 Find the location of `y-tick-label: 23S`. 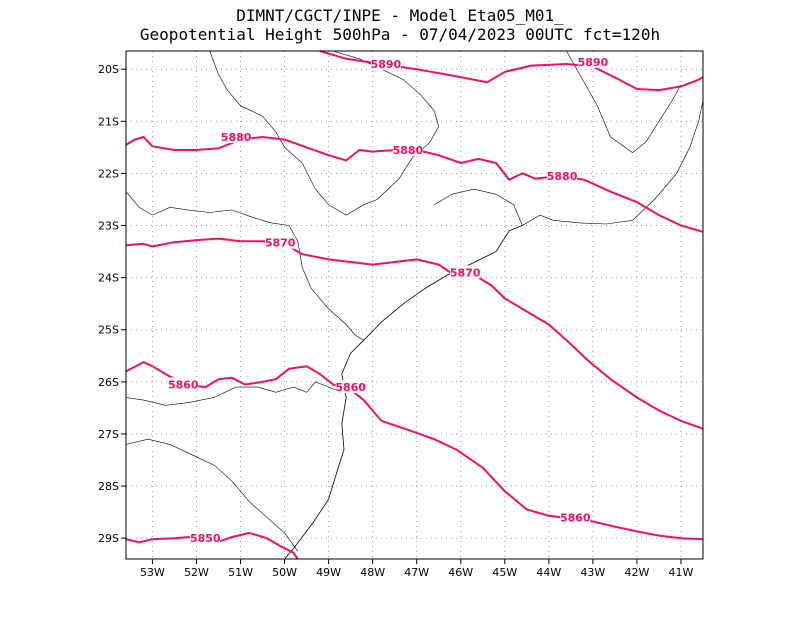

y-tick-label: 23S is located at coordinates (108, 226).